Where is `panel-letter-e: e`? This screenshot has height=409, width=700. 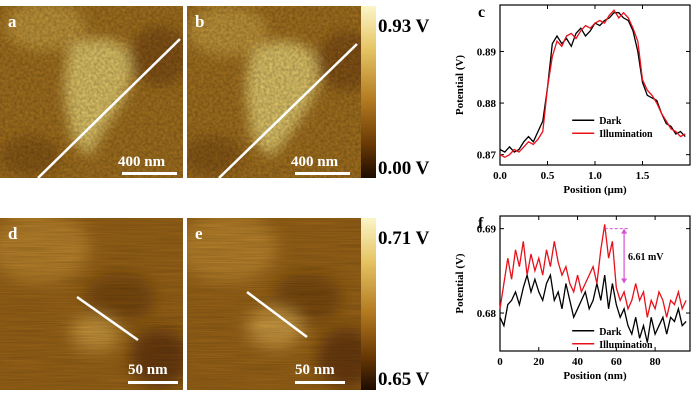 panel-letter-e: e is located at coordinates (199, 233).